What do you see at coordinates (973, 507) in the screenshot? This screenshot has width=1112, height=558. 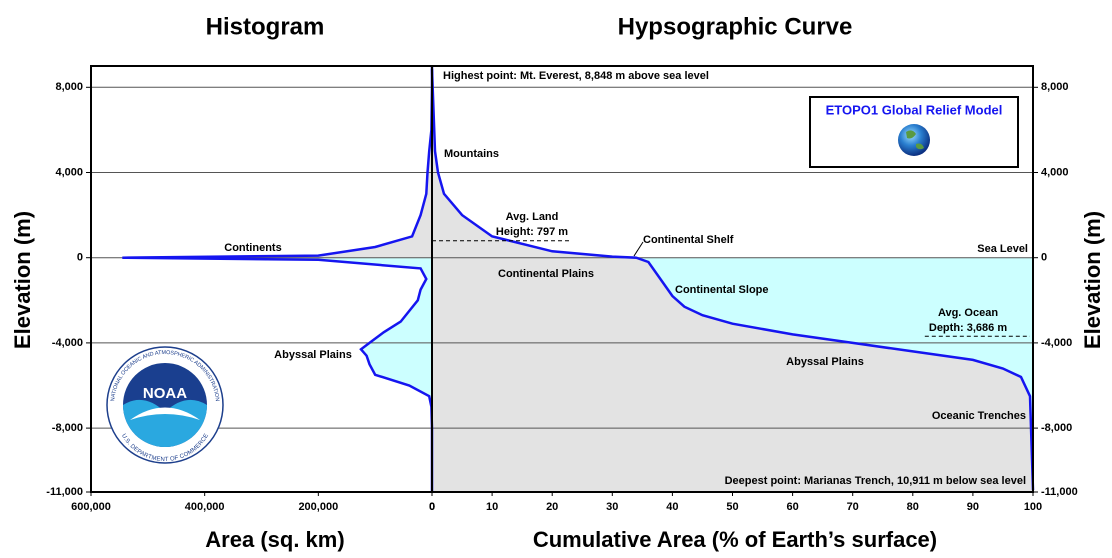 I see `x-tick-label: 90` at bounding box center [973, 507].